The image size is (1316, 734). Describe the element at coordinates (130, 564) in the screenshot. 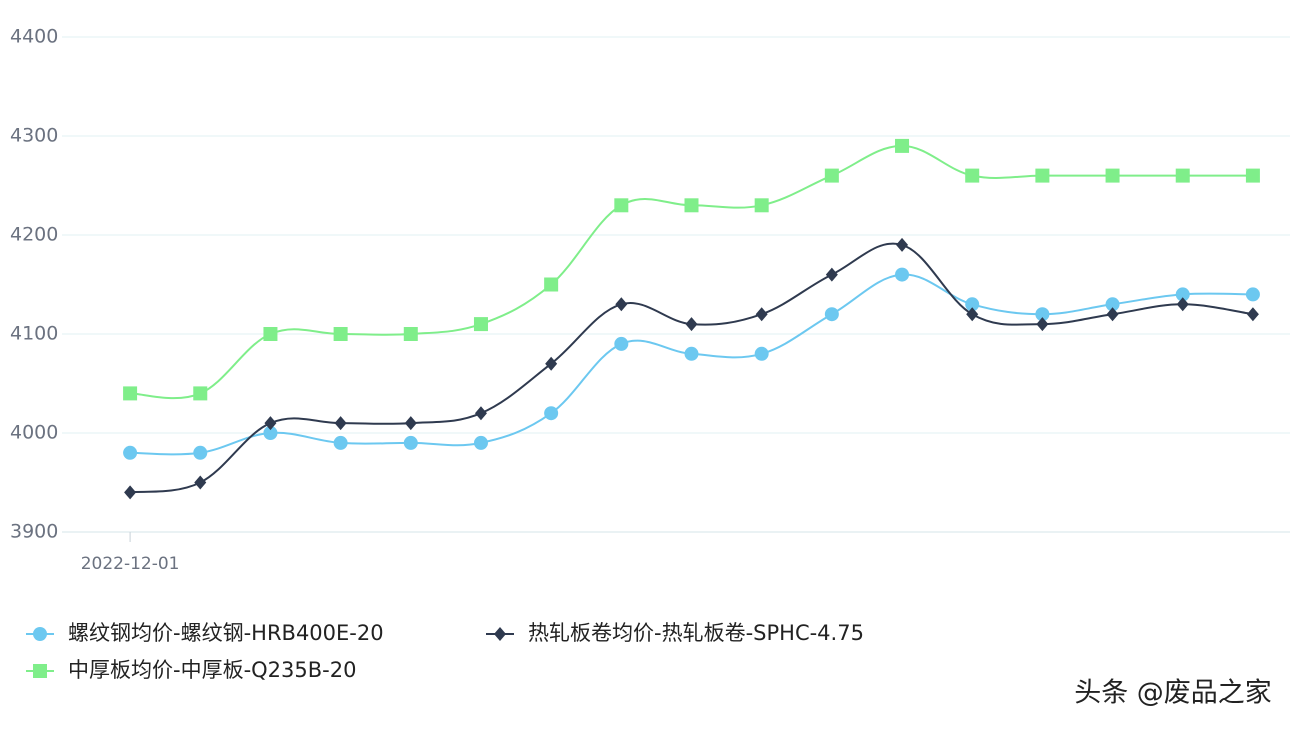

I see `x-tick-label: 2022-12-01` at that location.